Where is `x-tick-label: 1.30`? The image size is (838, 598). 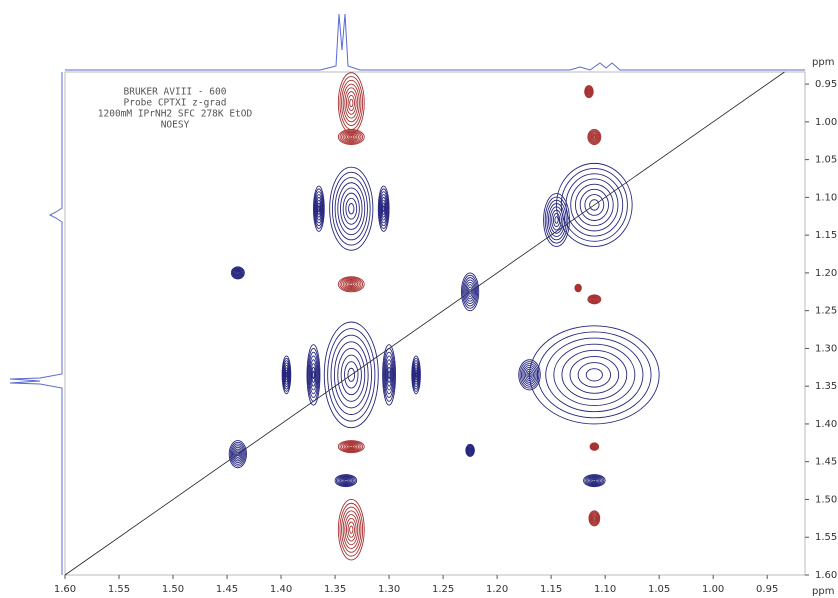
x-tick-label: 1.30 is located at coordinates (389, 589).